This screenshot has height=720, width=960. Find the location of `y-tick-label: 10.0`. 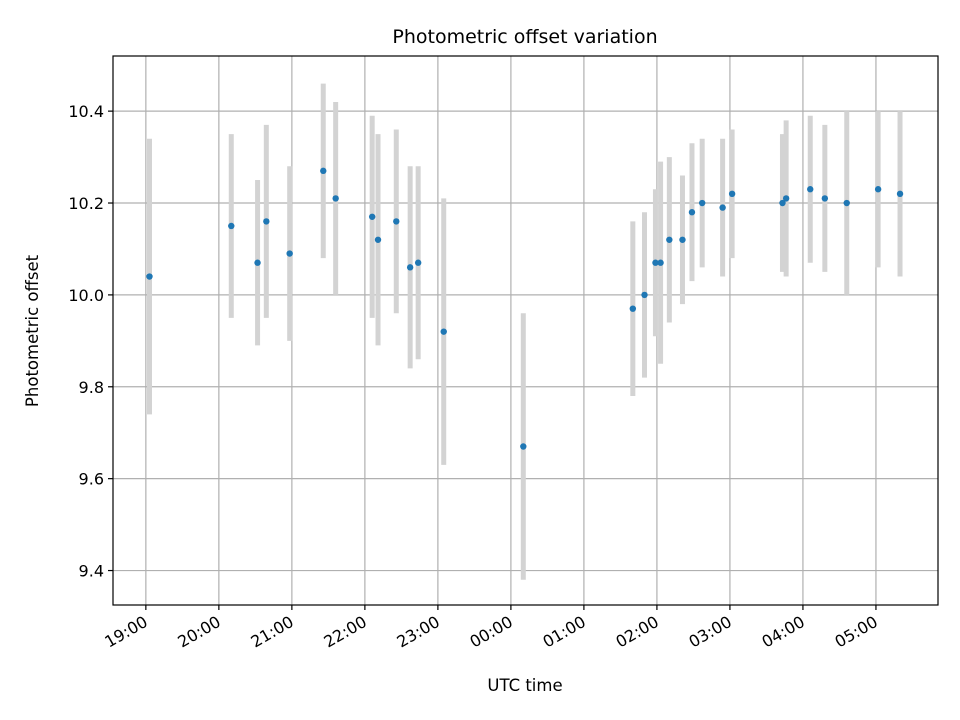

y-tick-label: 10.0 is located at coordinates (86, 295).